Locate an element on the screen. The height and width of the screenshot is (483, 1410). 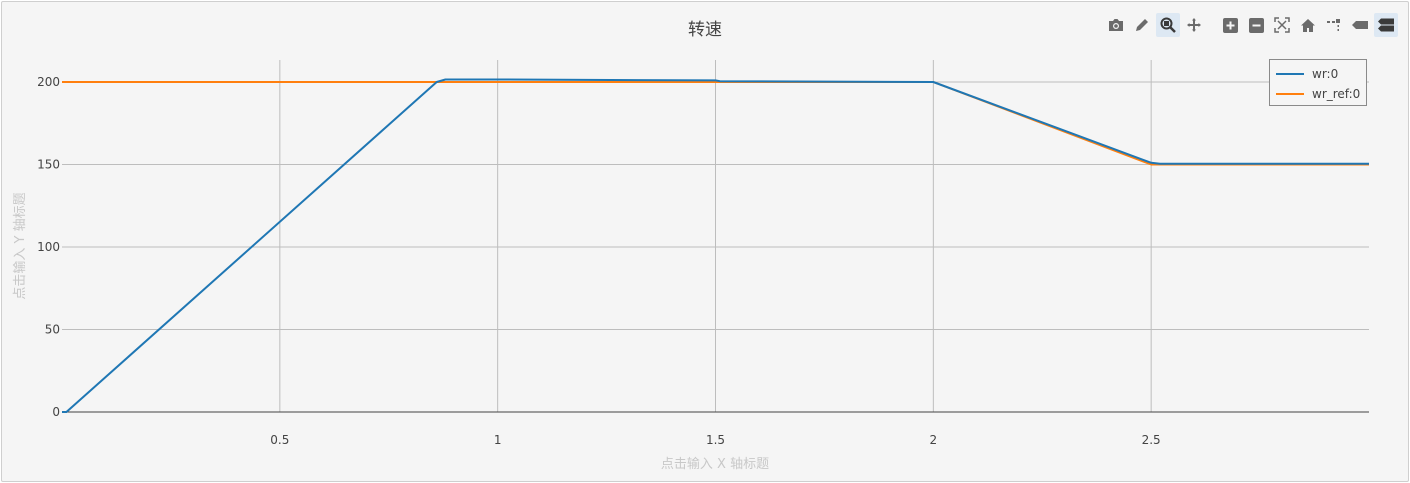
legend-item-wr-ref: wr_ref:0 is located at coordinates (1318, 94).